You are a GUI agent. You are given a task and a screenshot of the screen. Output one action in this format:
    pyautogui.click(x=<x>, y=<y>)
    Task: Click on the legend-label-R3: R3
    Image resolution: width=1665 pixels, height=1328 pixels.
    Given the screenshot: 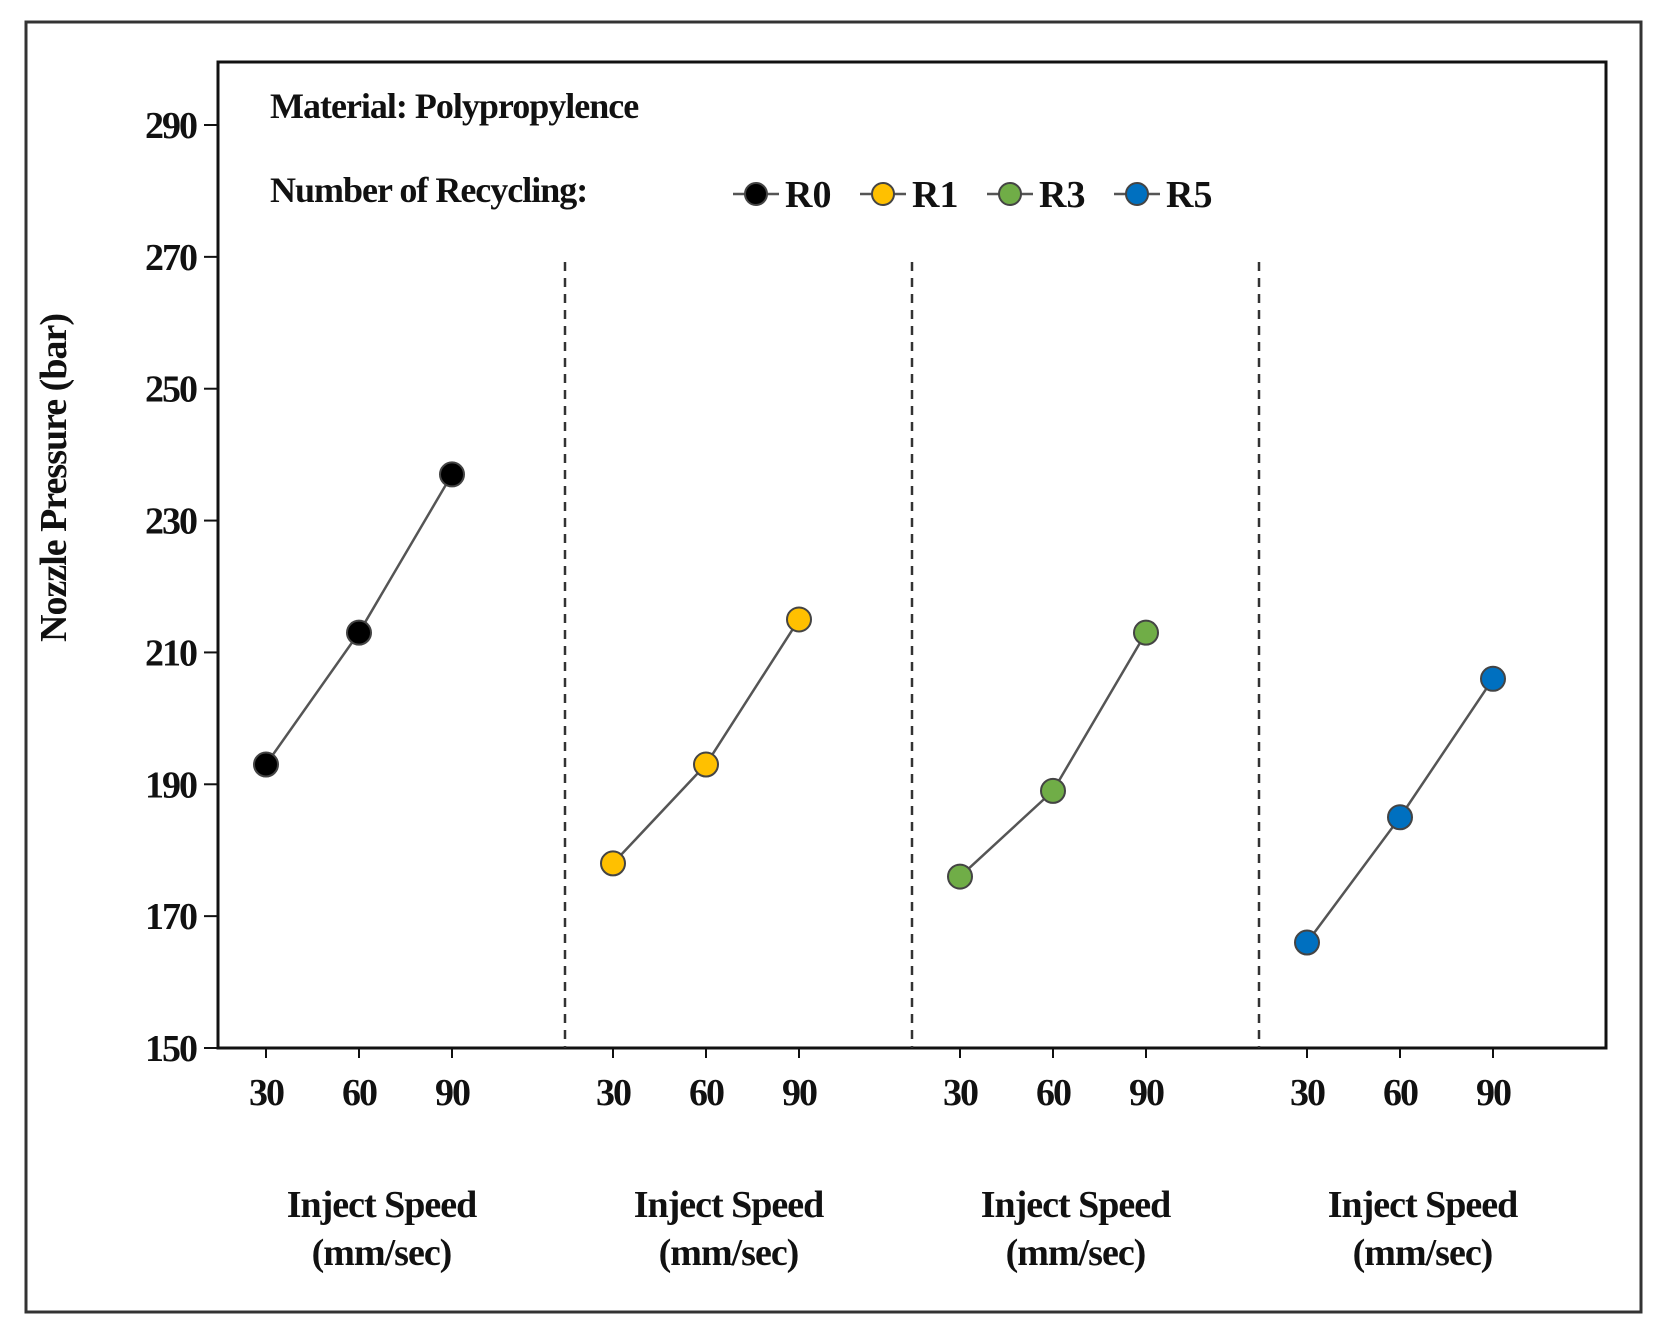 What is the action you would take?
    pyautogui.click(x=1062, y=195)
    